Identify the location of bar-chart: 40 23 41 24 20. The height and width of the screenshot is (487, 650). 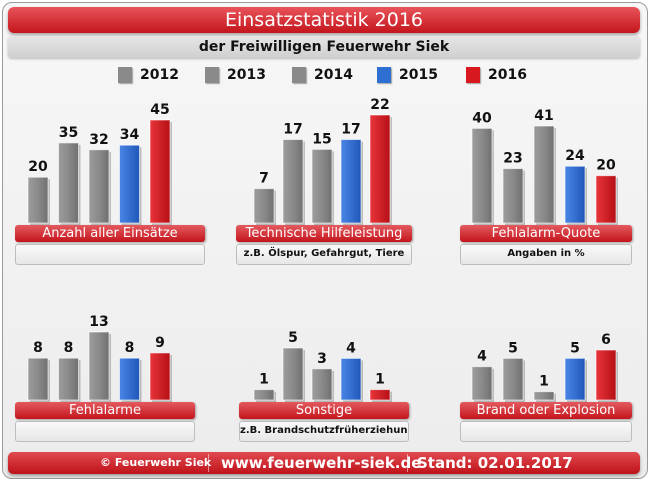
(544, 166).